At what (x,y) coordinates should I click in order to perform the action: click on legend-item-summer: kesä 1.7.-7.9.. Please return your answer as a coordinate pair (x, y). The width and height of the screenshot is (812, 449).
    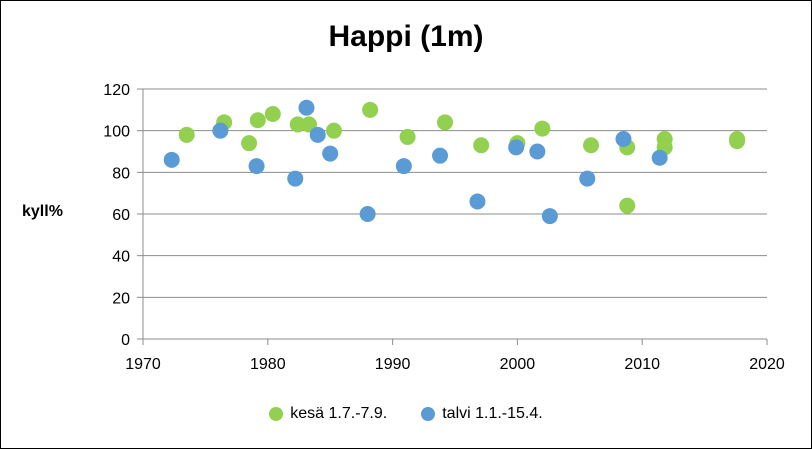
    Looking at the image, I should click on (328, 414).